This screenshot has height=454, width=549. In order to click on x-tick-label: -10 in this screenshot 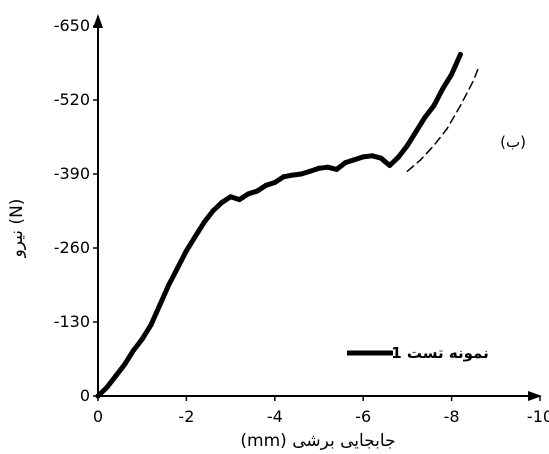, I will do `click(538, 416)`.